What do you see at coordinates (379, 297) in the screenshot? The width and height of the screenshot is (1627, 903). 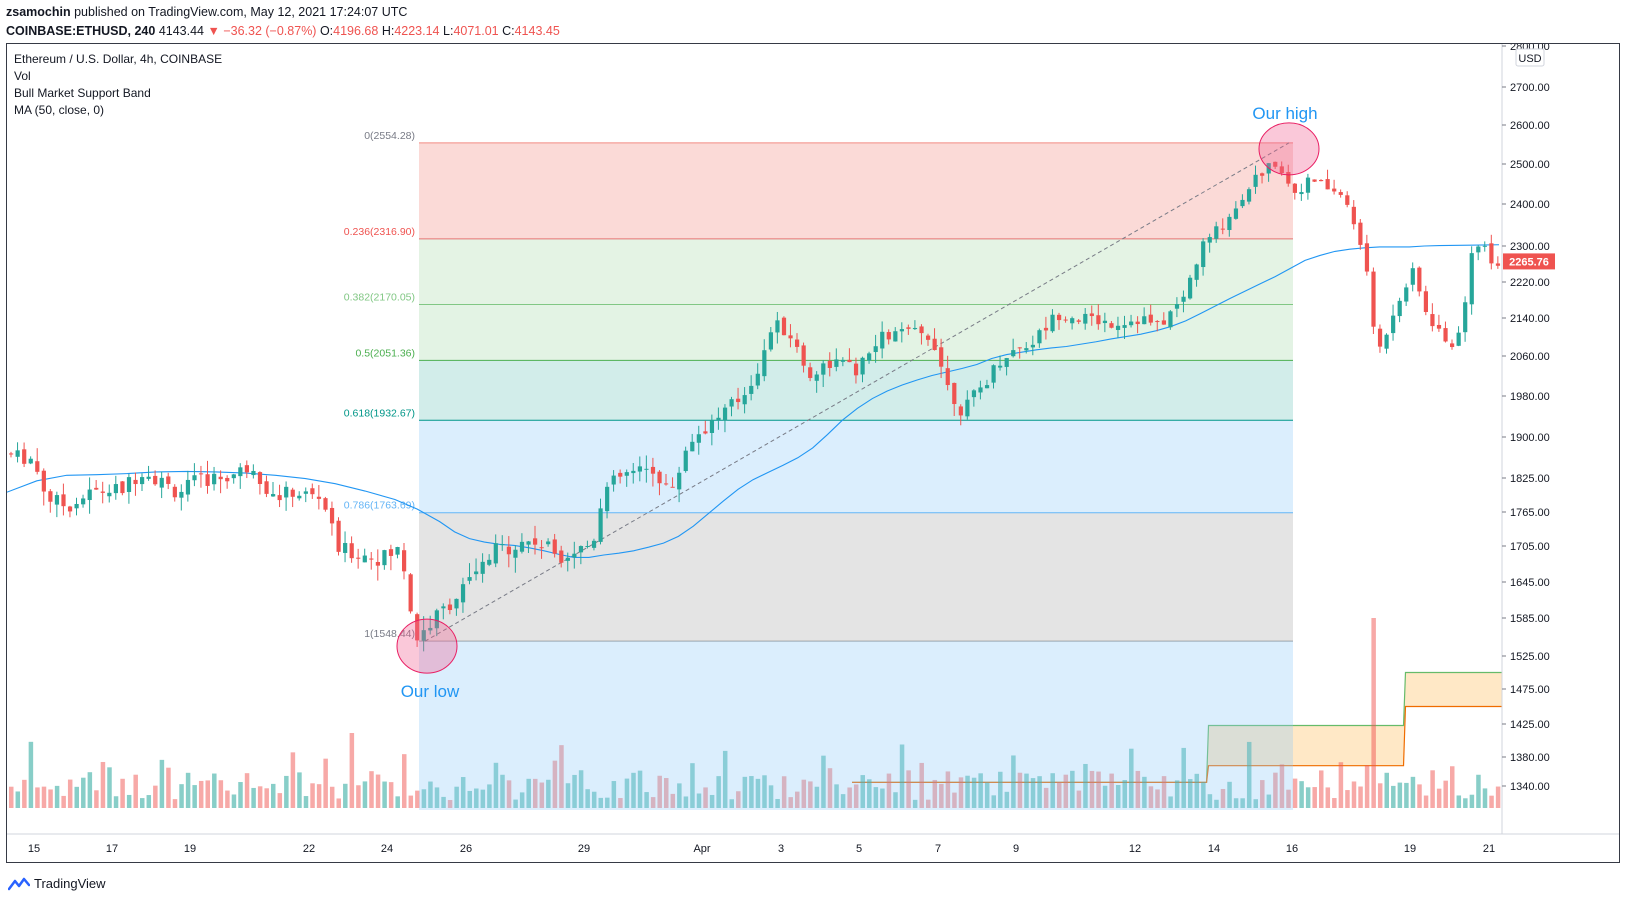 I see `fib-label-2: 0.382(2170.05)` at bounding box center [379, 297].